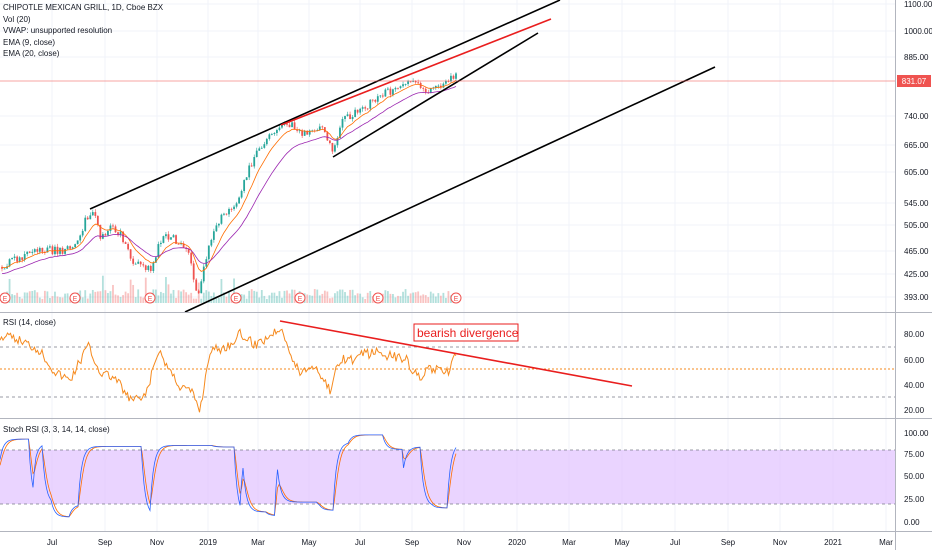 Image resolution: width=932 pixels, height=550 pixels. I want to click on stoch-axis: 100.00 75.00 50.00 25.00 0.00, so click(916, 478).